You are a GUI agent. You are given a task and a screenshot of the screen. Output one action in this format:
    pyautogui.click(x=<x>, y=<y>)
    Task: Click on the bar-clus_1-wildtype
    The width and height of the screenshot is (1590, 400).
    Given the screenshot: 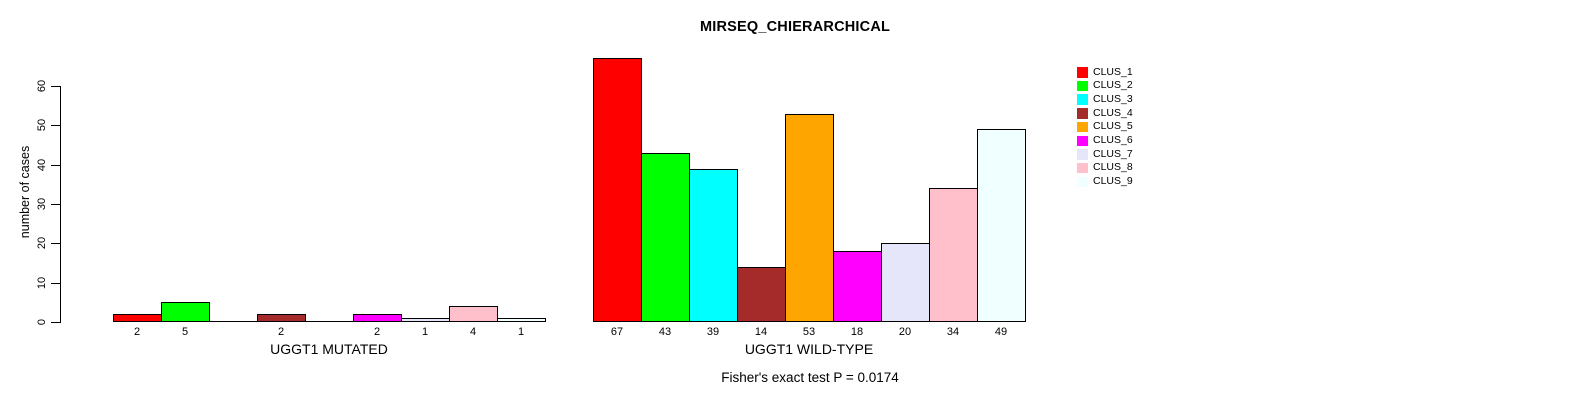 What is the action you would take?
    pyautogui.click(x=617, y=190)
    